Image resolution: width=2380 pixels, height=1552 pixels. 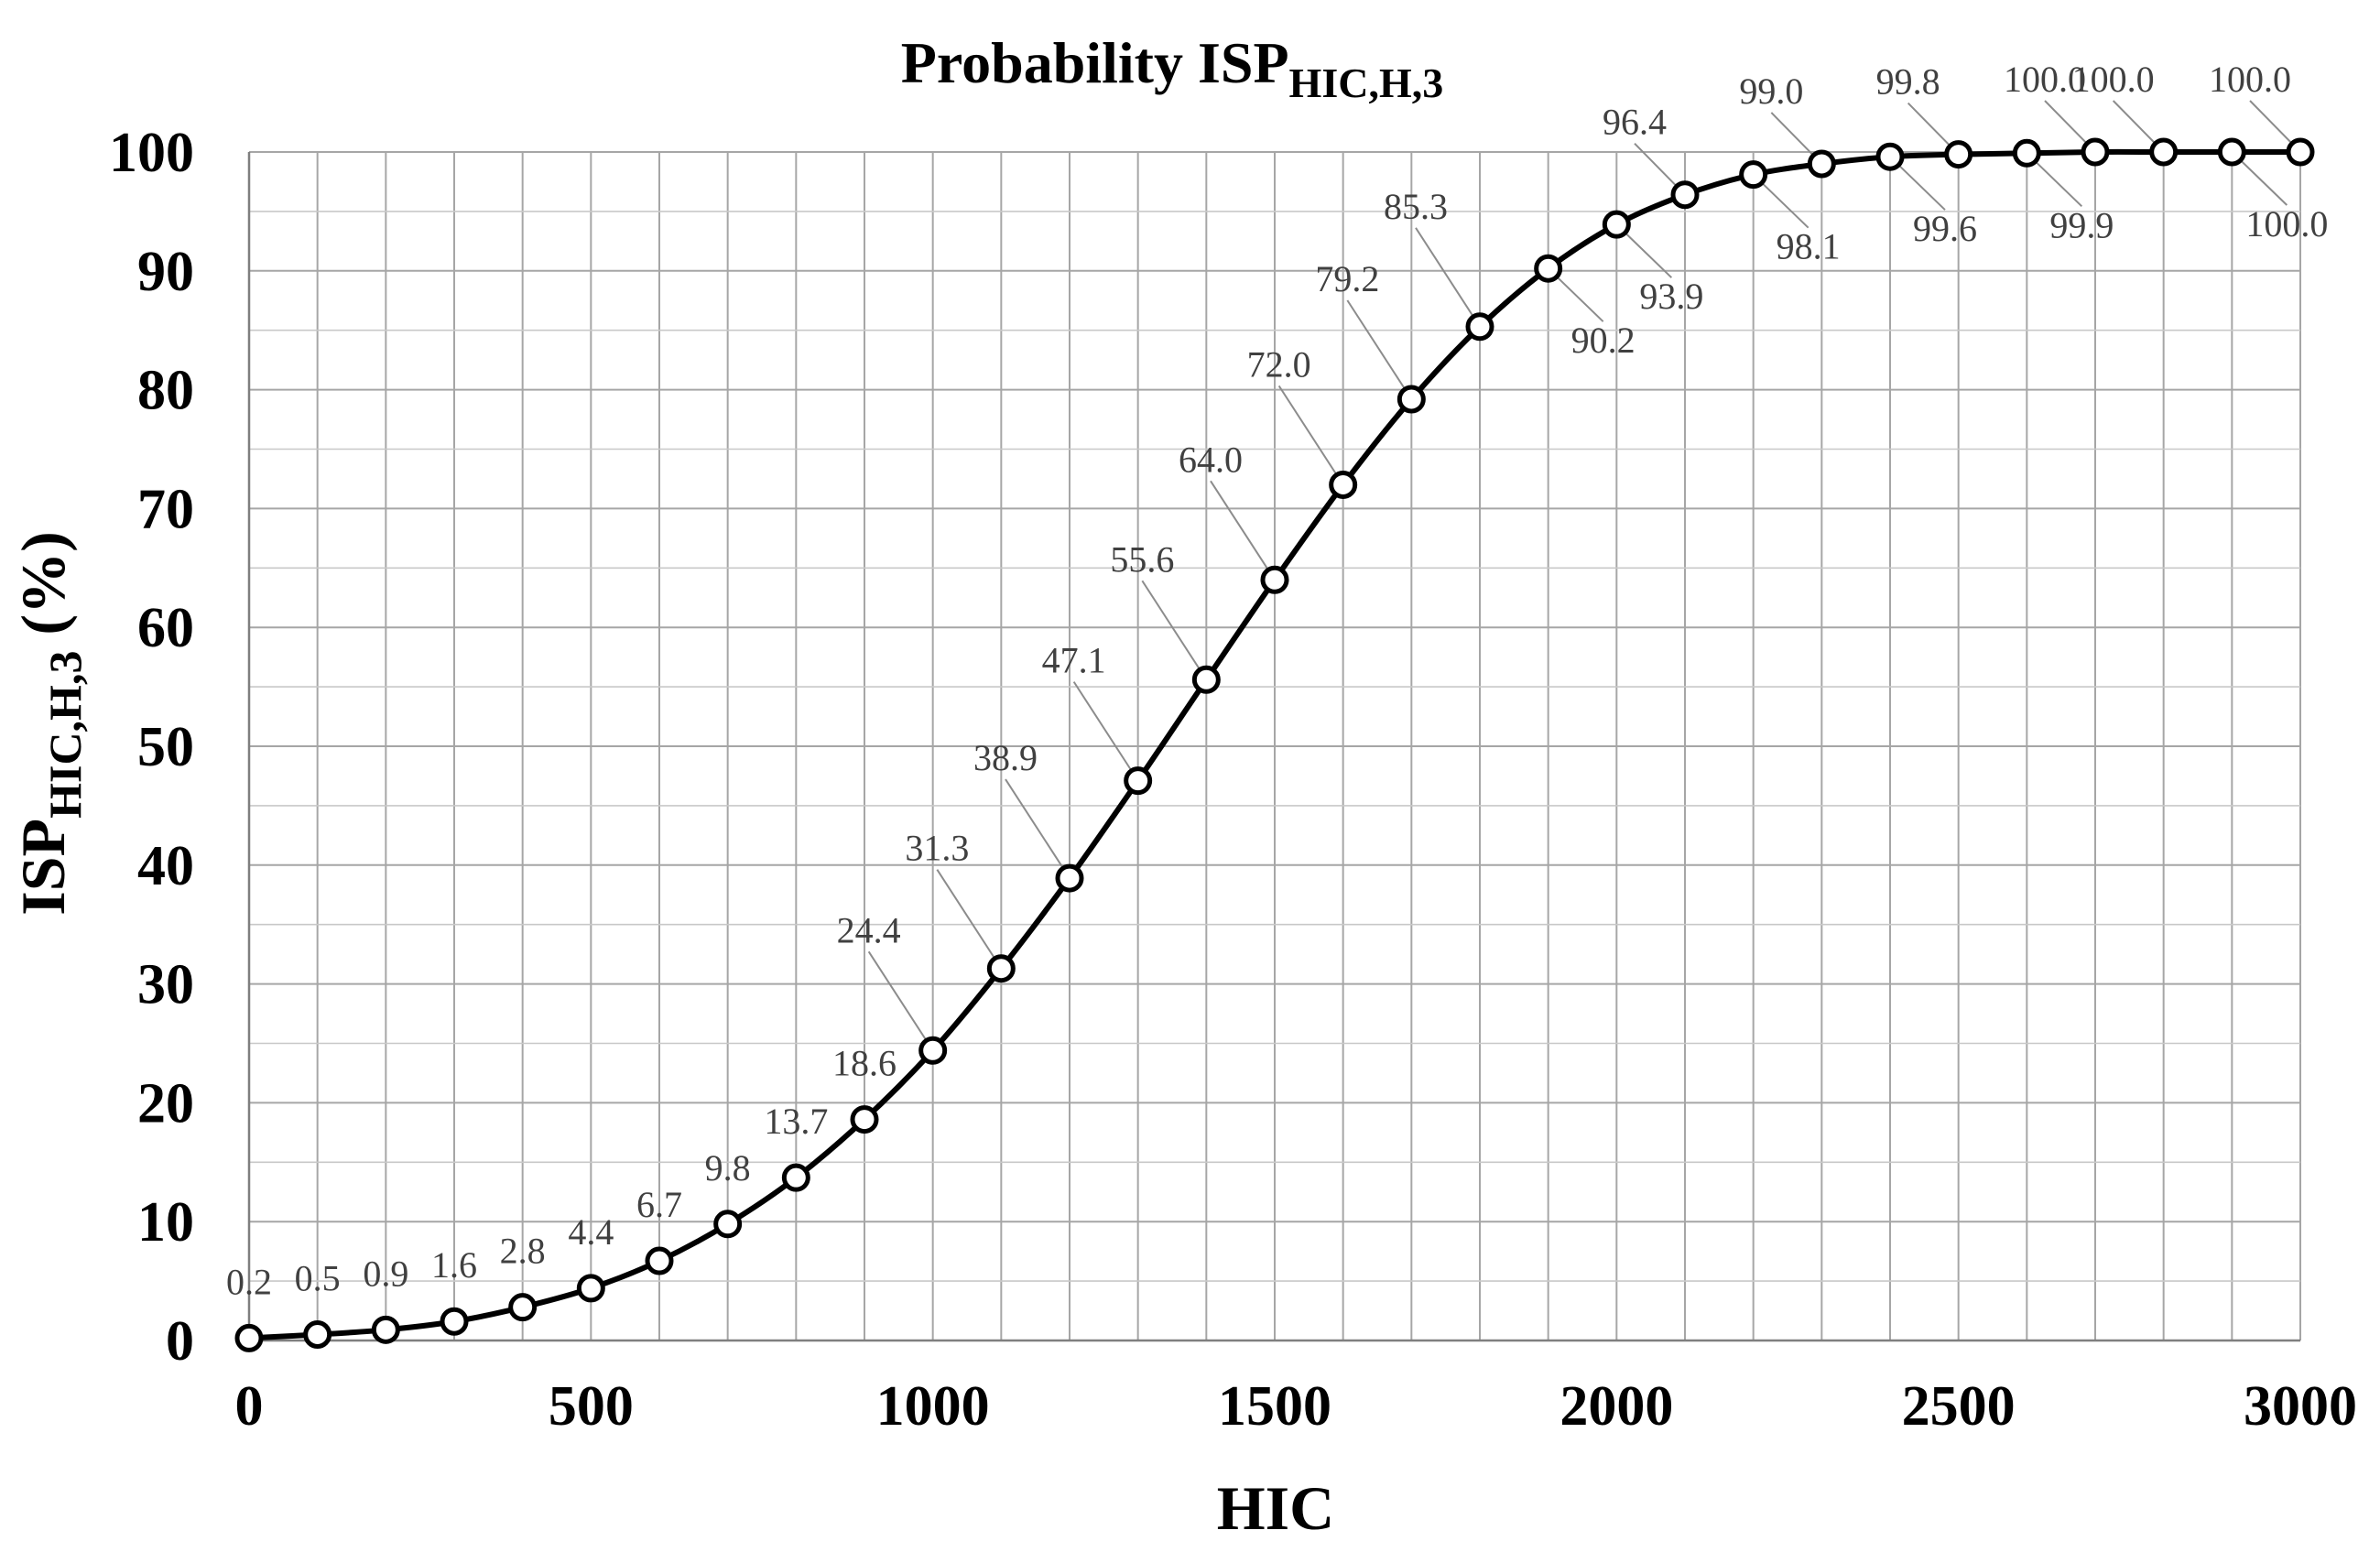 What do you see at coordinates (1142, 559) in the screenshot?
I see `data-label: 55.6` at bounding box center [1142, 559].